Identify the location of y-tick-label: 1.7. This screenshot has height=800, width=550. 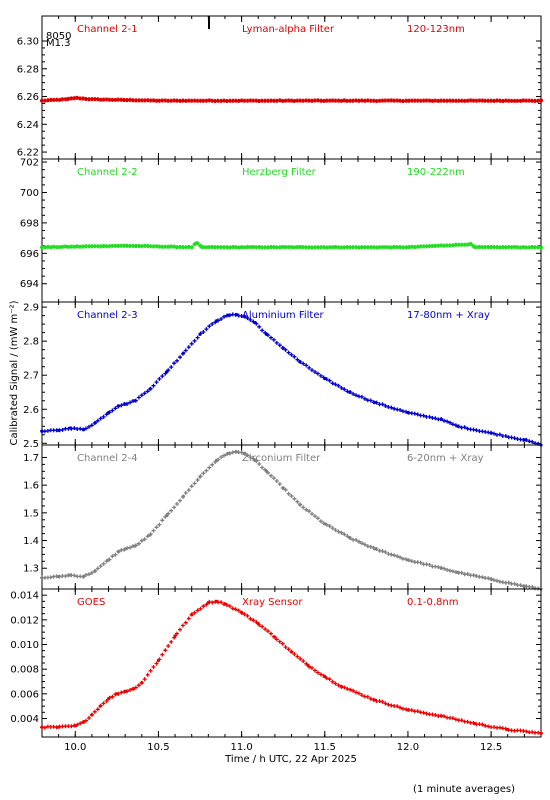
(31, 458).